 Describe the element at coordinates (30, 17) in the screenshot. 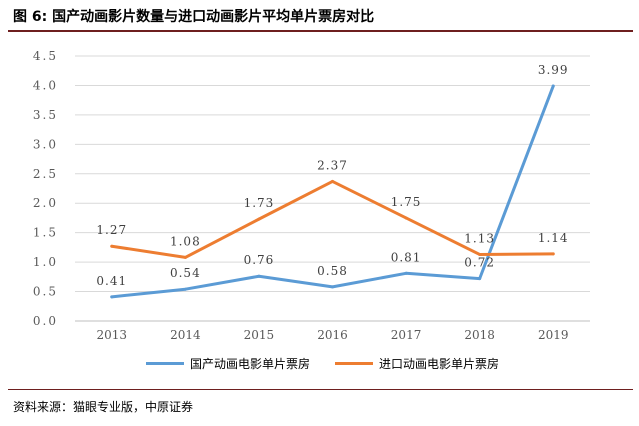

I see `figure-label: 图 6:` at that location.